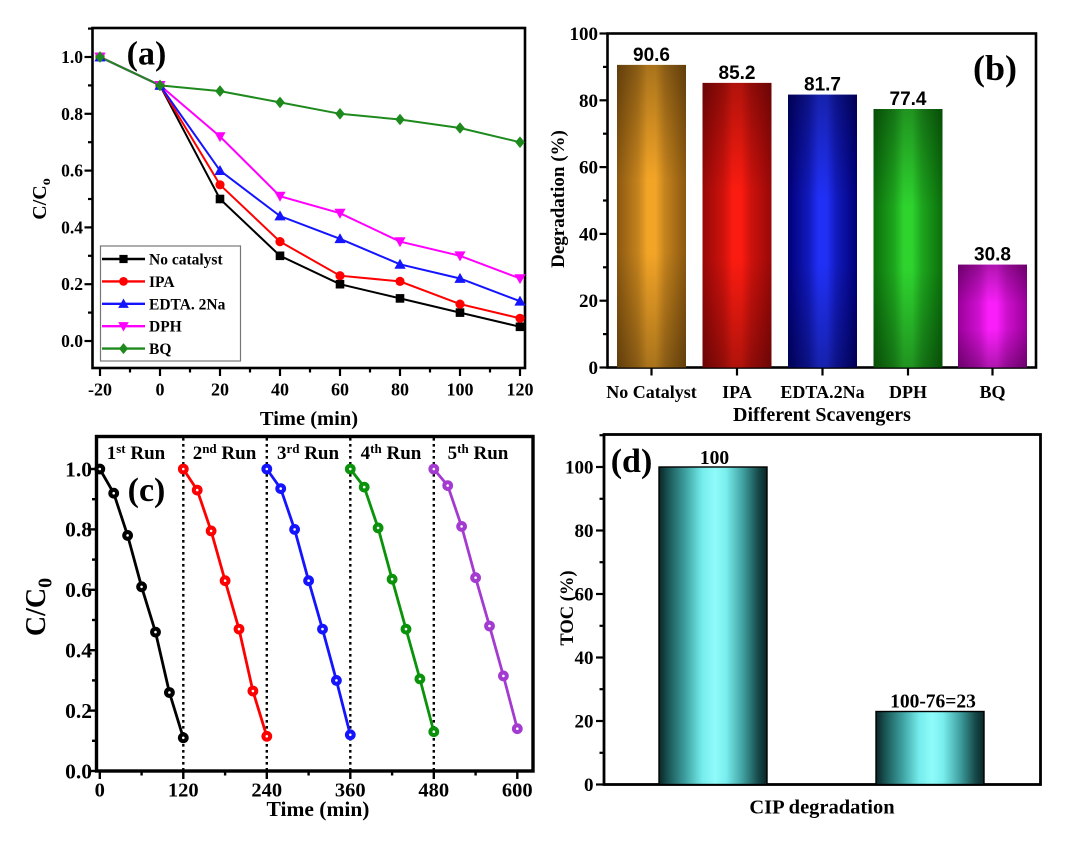  I want to click on svg-text: Degradation (%), so click(558, 199).